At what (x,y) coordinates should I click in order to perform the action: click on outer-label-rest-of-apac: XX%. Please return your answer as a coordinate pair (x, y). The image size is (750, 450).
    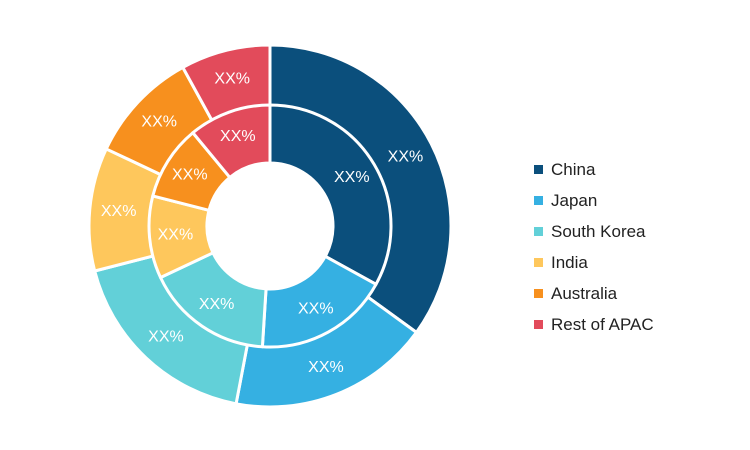
    Looking at the image, I should click on (232, 78).